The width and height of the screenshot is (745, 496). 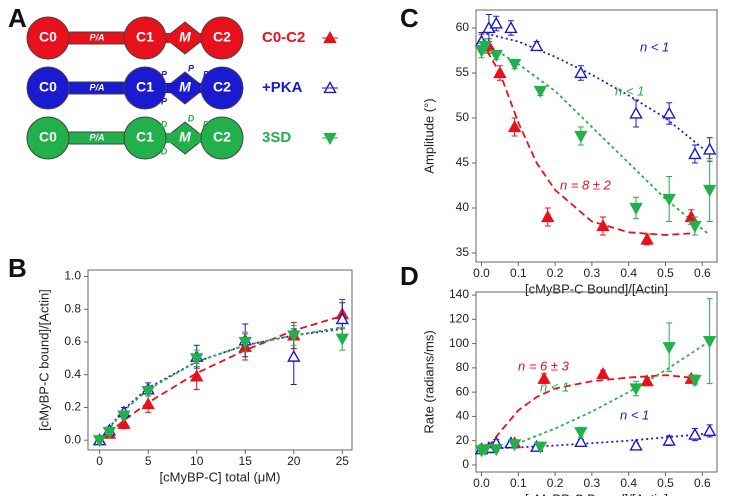 I want to click on y-tick-label: 140, so click(x=459, y=294).